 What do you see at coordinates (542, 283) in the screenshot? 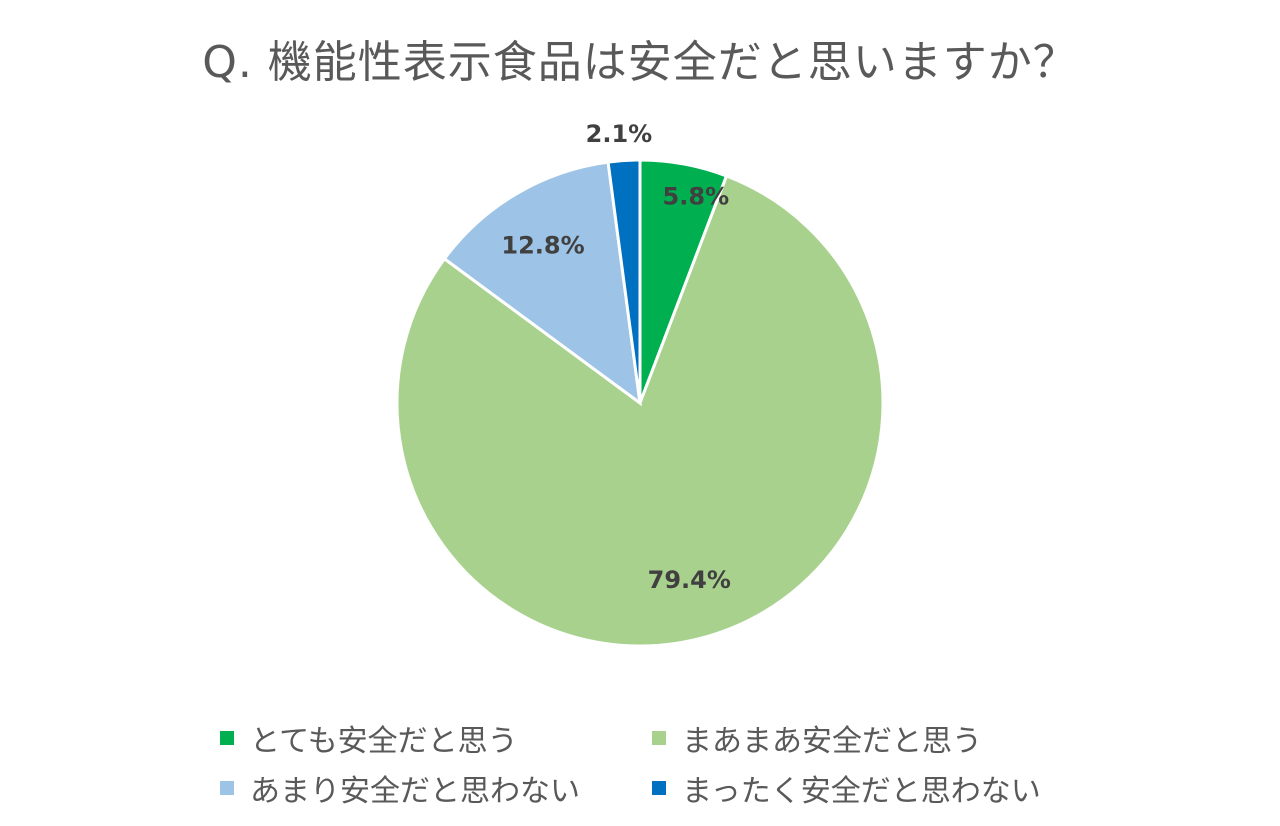
I see `pie-slice-not-very-safe` at bounding box center [542, 283].